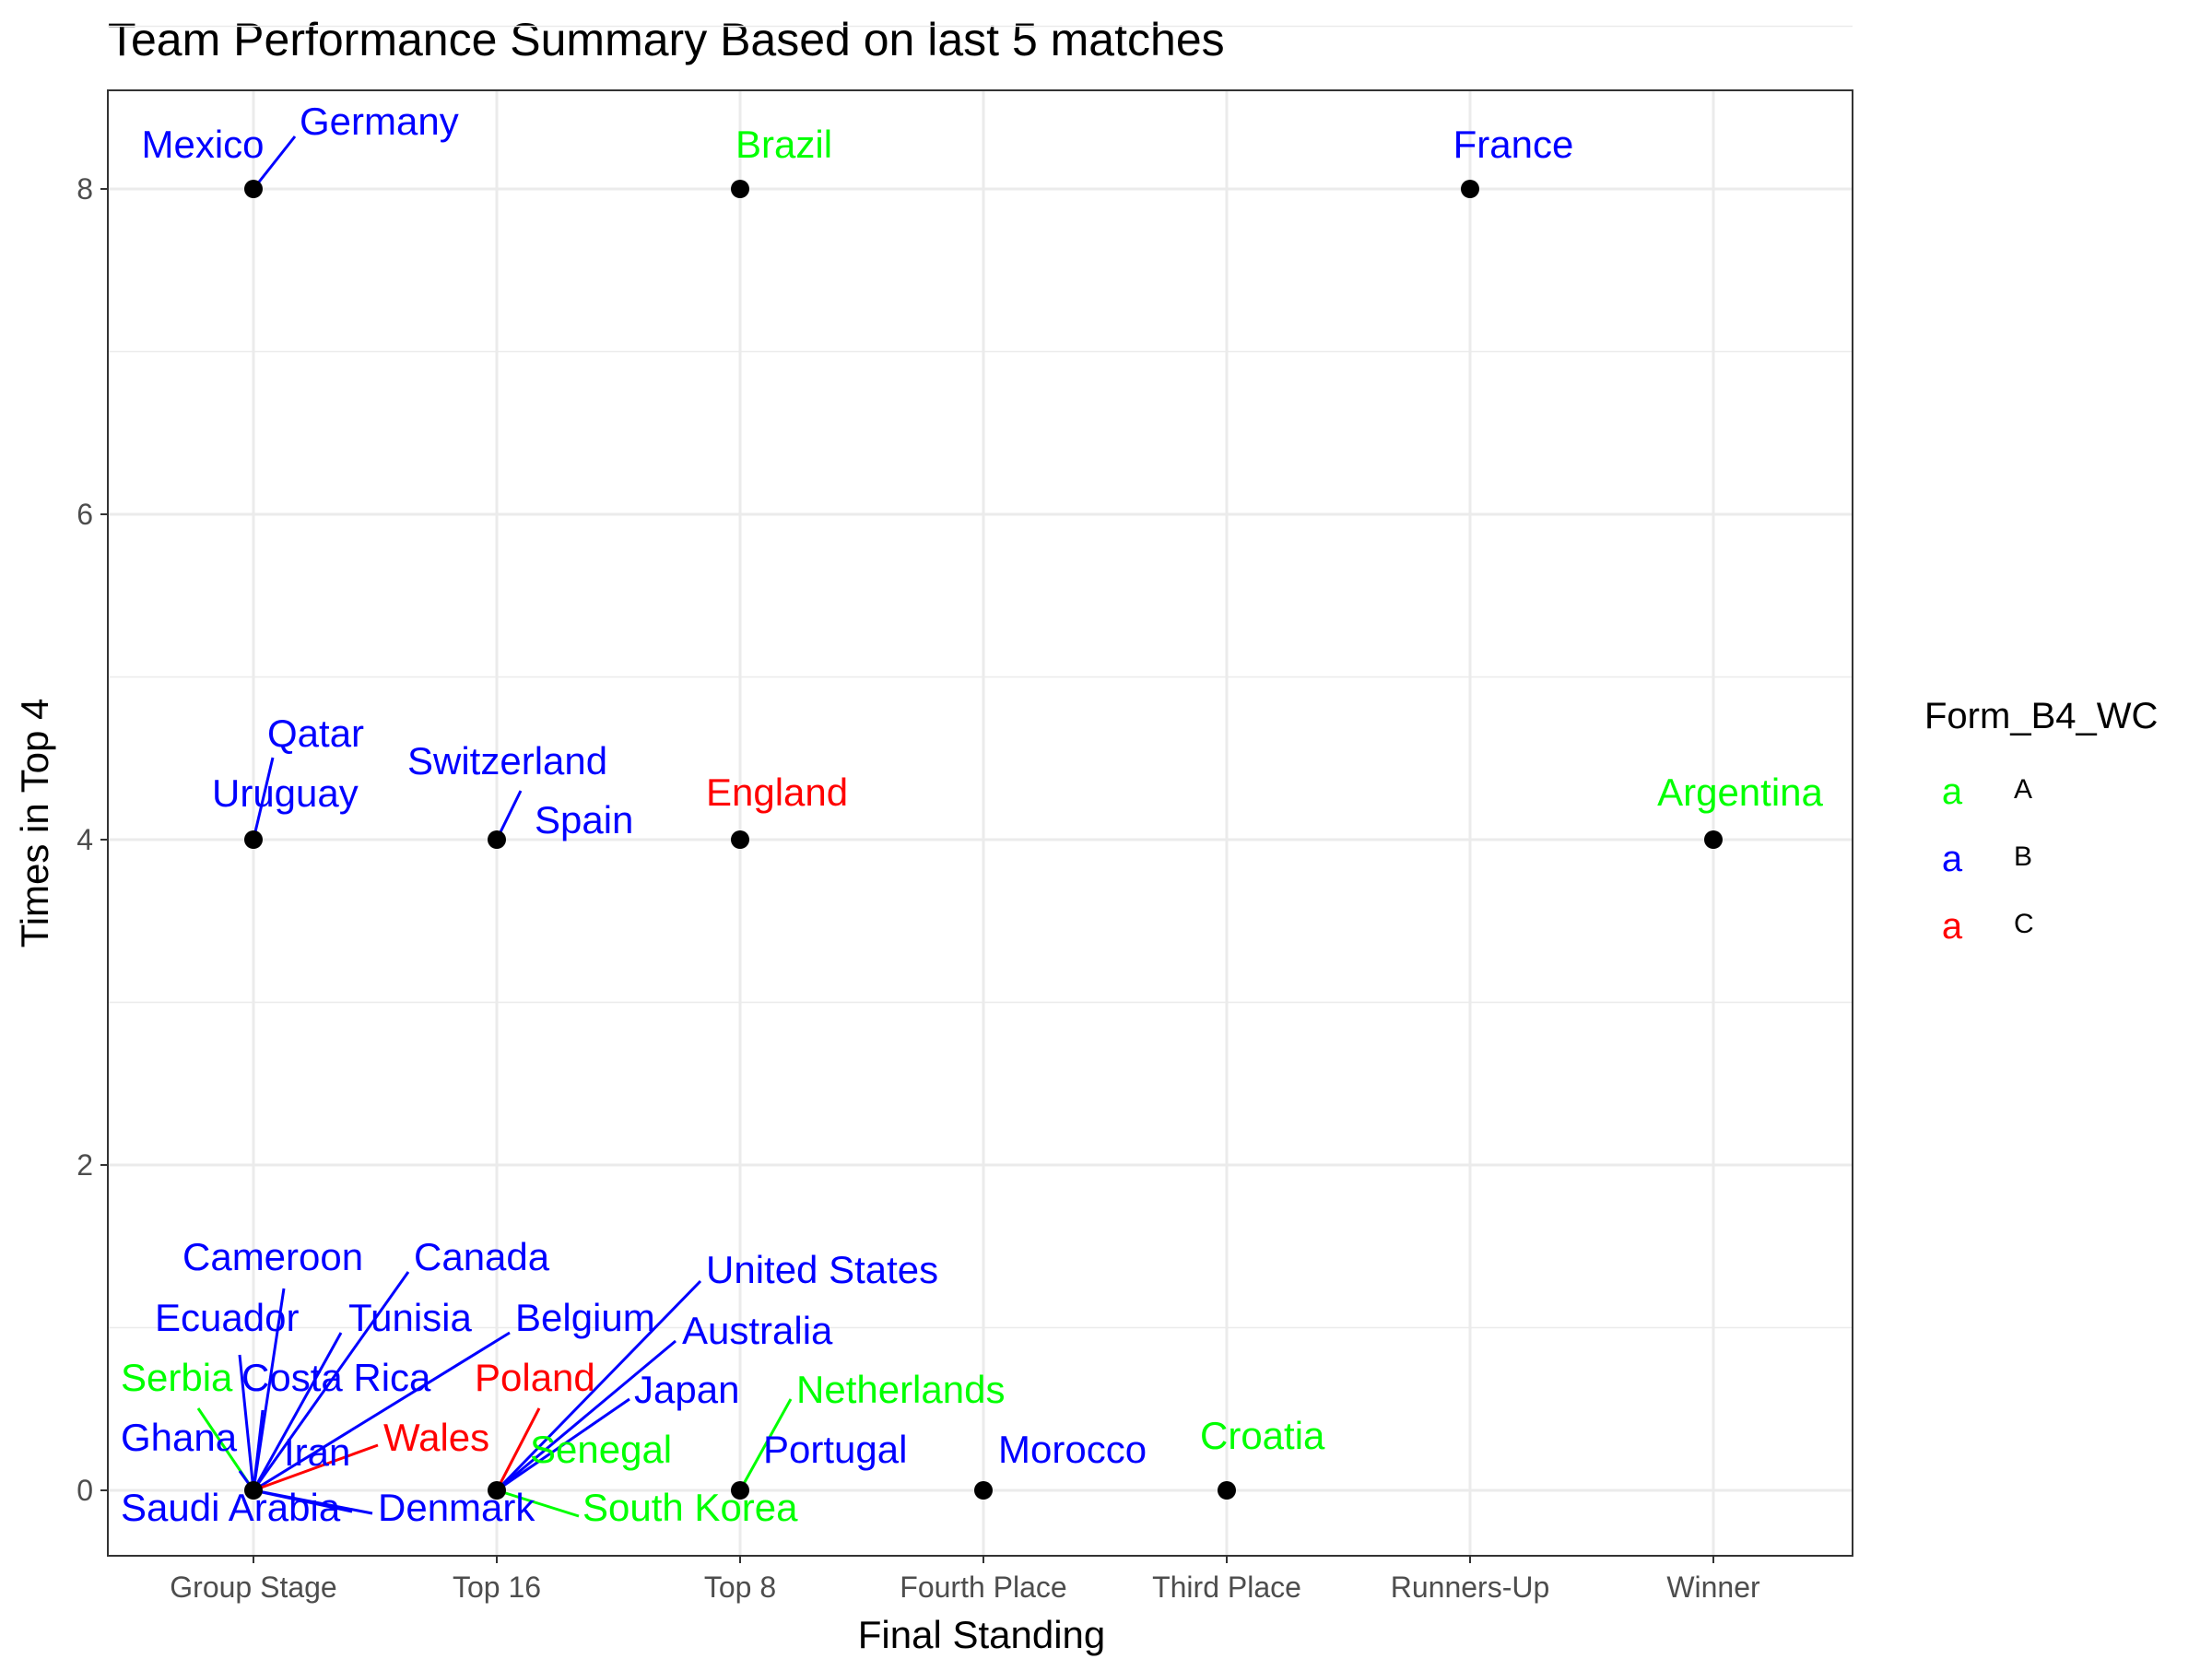 This screenshot has height=1659, width=2212. Describe the element at coordinates (456, 1507) in the screenshot. I see `team-label-denmark: Denmark` at that location.